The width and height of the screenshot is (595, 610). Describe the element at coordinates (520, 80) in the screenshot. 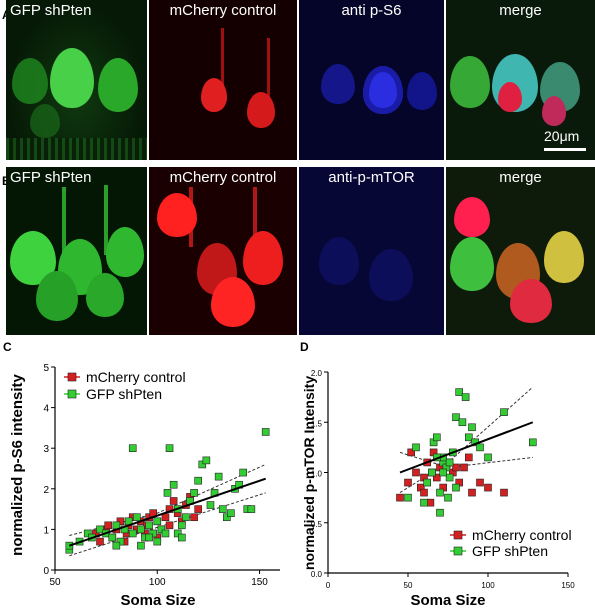

I see `micrograph-a-merge: 20μm merge` at that location.